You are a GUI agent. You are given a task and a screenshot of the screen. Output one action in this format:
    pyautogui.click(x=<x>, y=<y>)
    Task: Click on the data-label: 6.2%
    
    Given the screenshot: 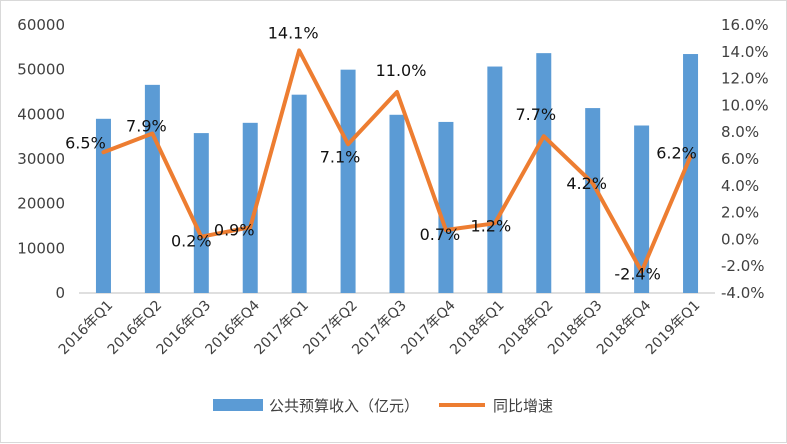 What is the action you would take?
    pyautogui.click(x=676, y=152)
    